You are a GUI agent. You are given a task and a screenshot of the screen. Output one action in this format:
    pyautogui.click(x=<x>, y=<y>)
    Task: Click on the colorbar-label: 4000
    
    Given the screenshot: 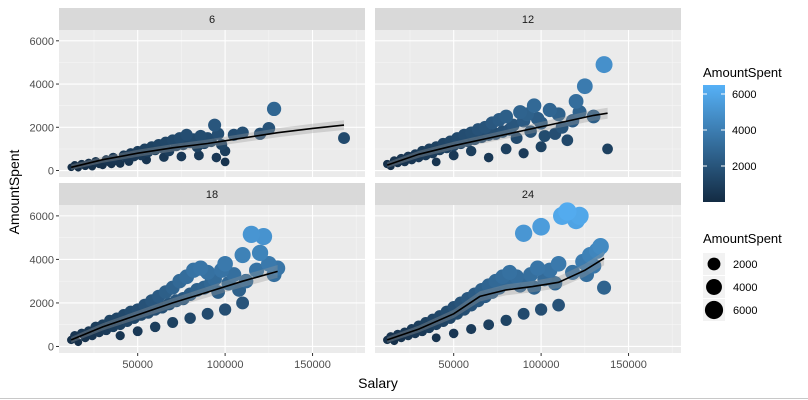 What is the action you would take?
    pyautogui.click(x=744, y=131)
    